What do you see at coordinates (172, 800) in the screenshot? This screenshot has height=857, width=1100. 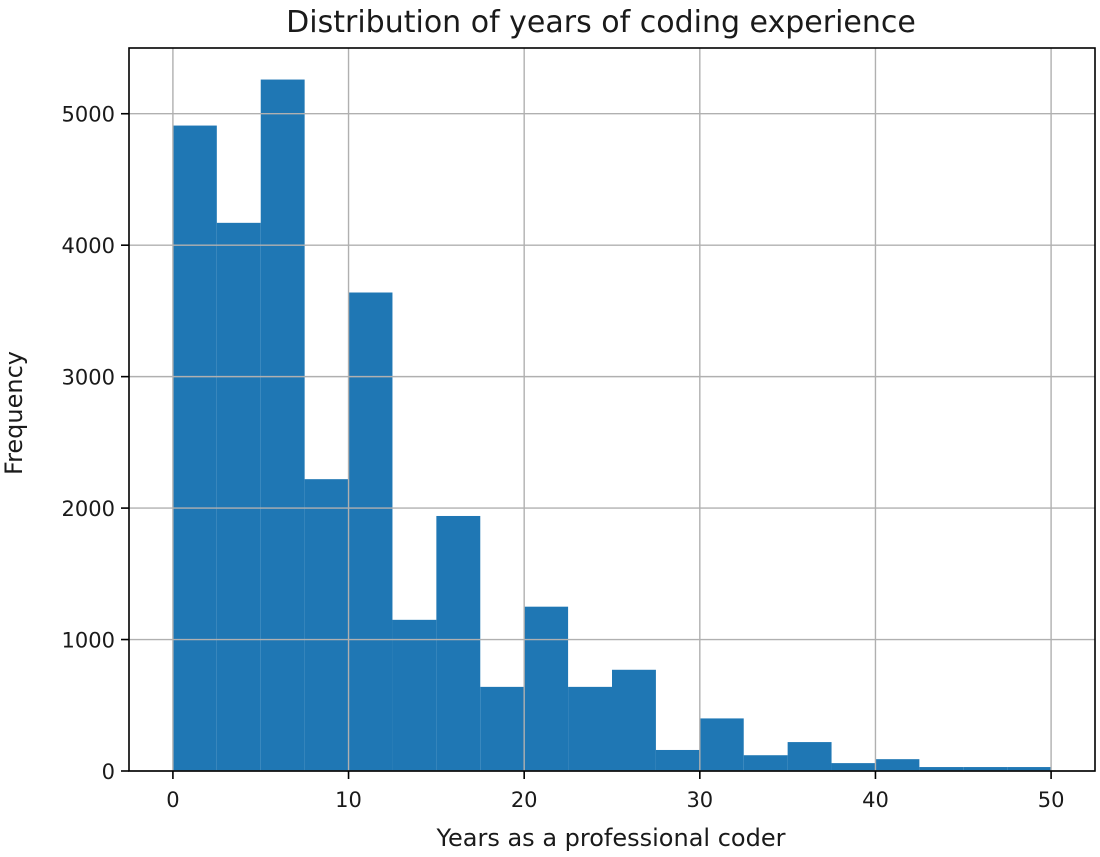 I see `x-tick-label: 0` at bounding box center [172, 800].